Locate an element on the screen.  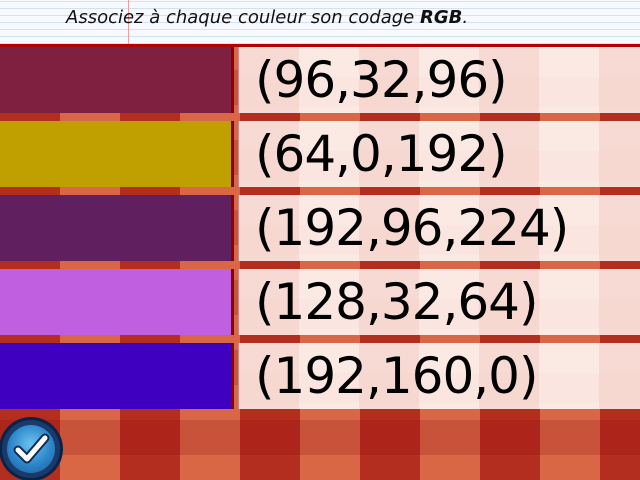
color-row-2: (64,0,192) is located at coordinates (320, 154).